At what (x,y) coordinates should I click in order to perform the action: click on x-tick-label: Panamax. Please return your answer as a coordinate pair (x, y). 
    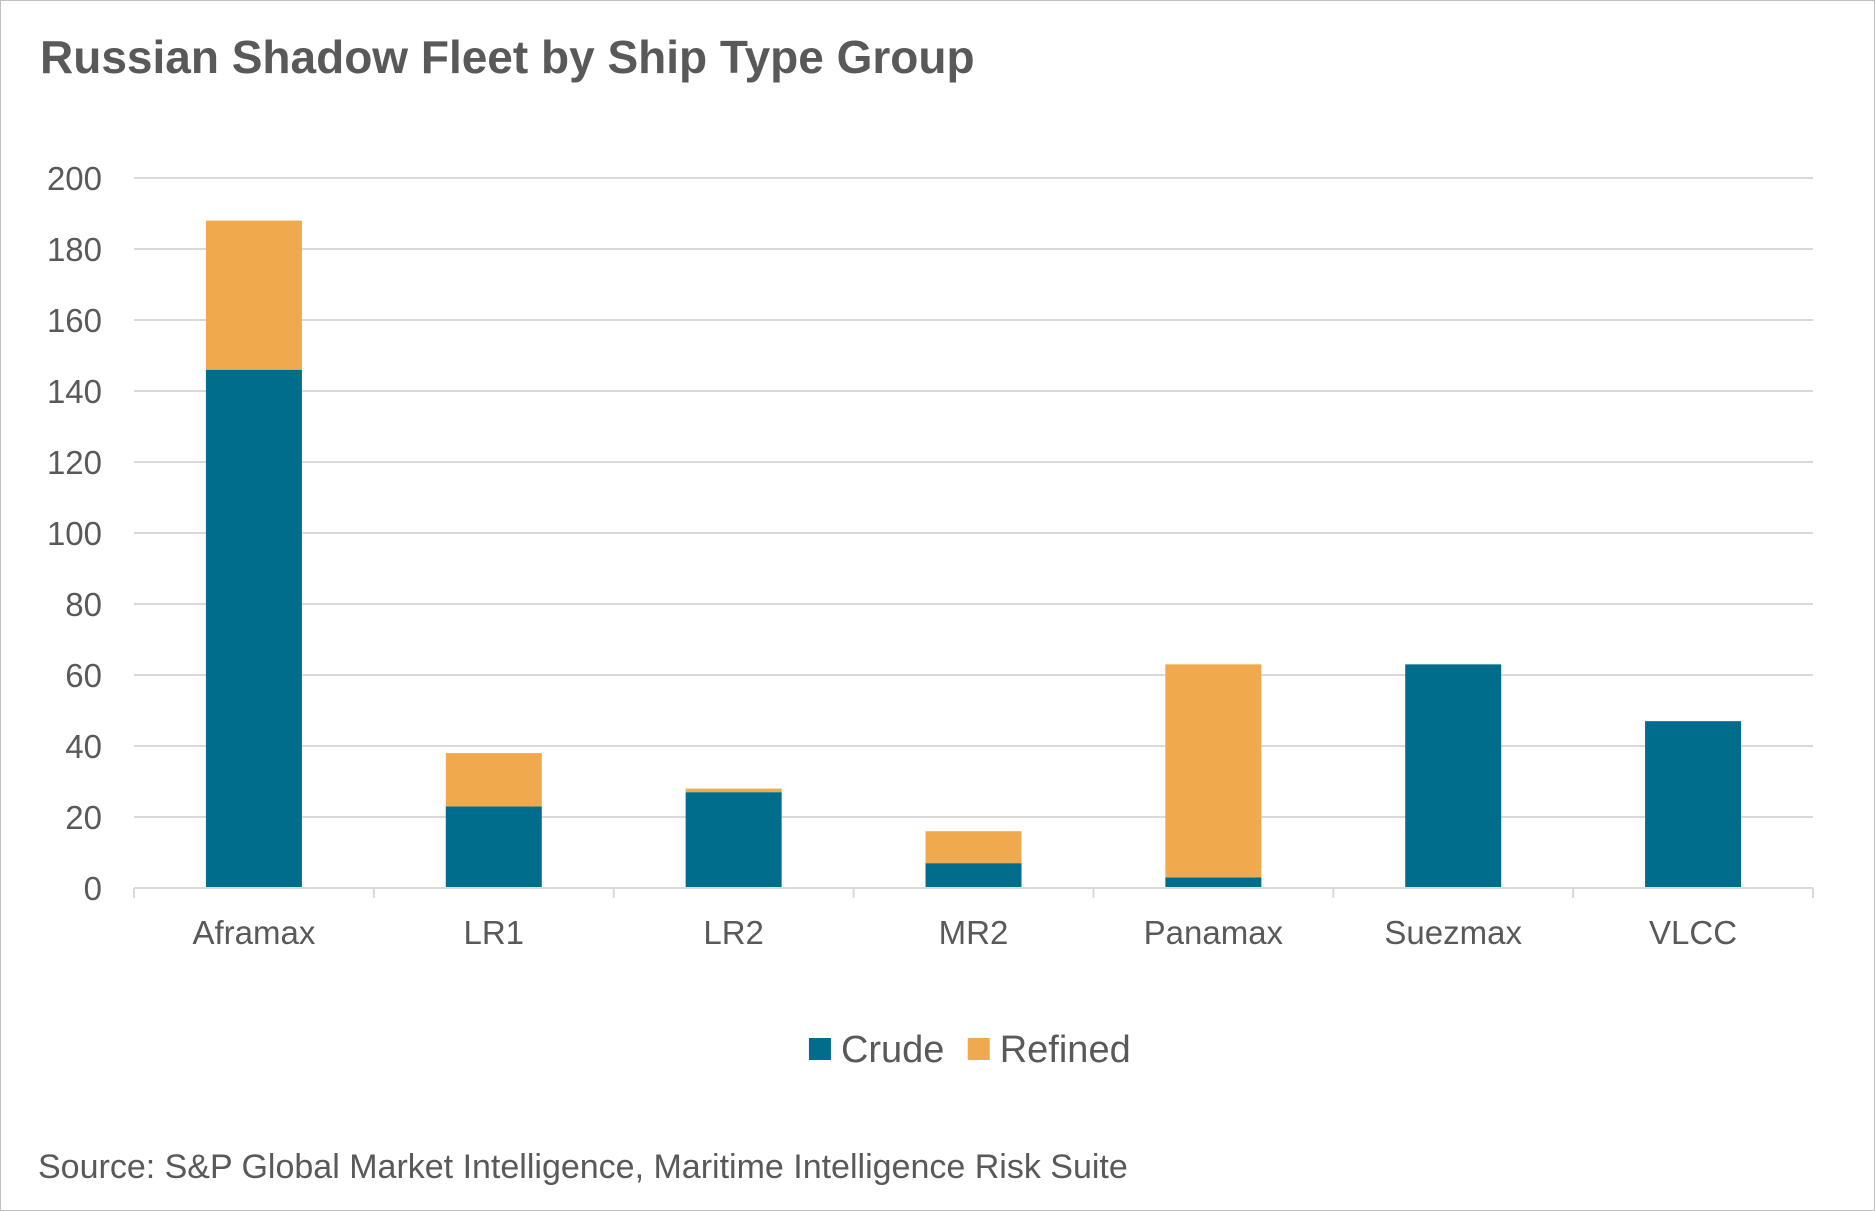
    Looking at the image, I should click on (1214, 932).